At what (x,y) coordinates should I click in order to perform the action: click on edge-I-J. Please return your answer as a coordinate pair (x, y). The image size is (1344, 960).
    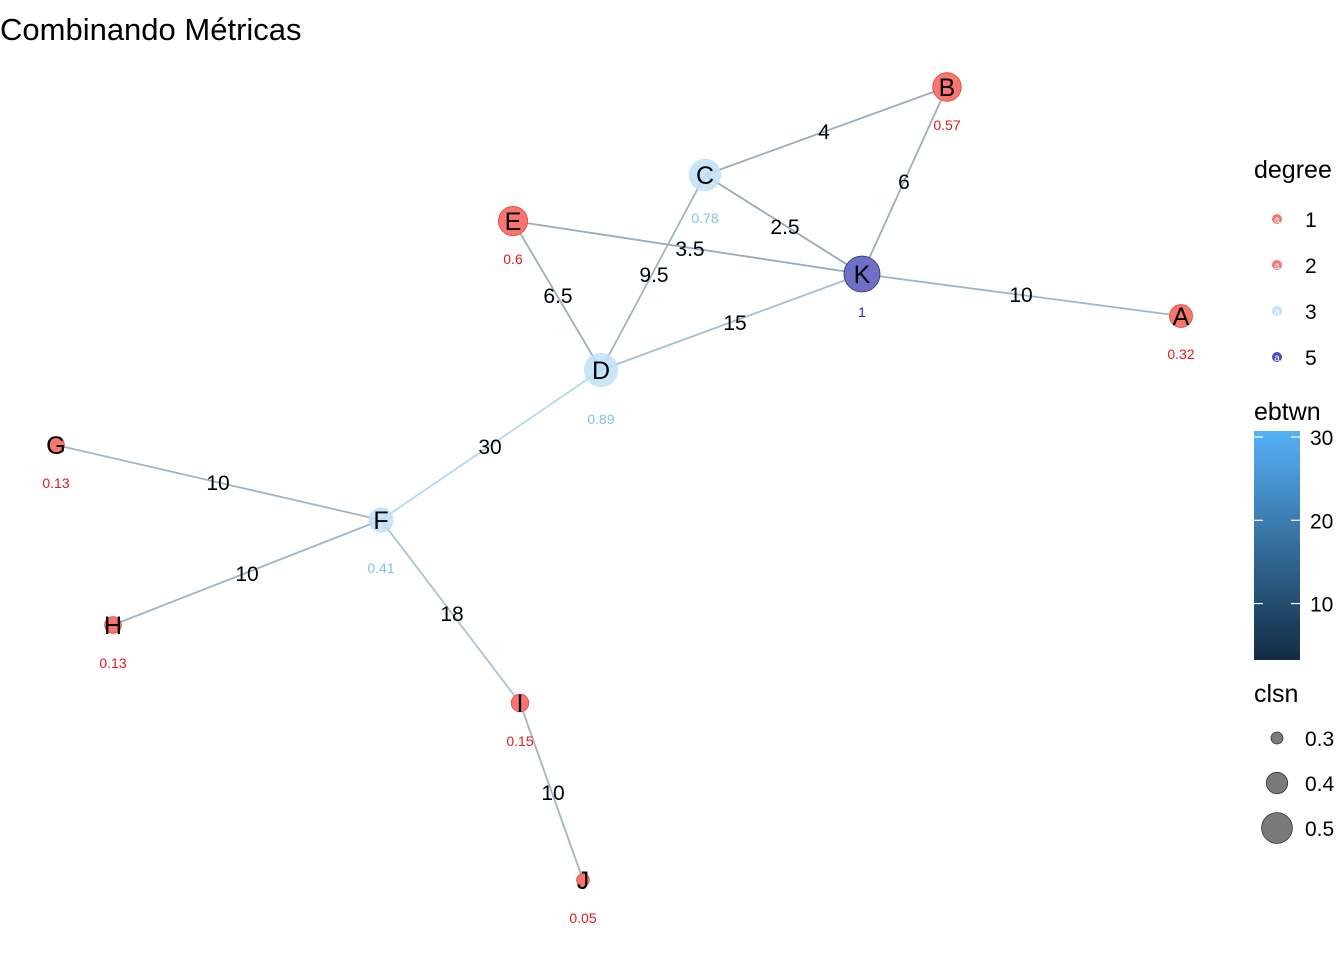
    Looking at the image, I should click on (551, 791).